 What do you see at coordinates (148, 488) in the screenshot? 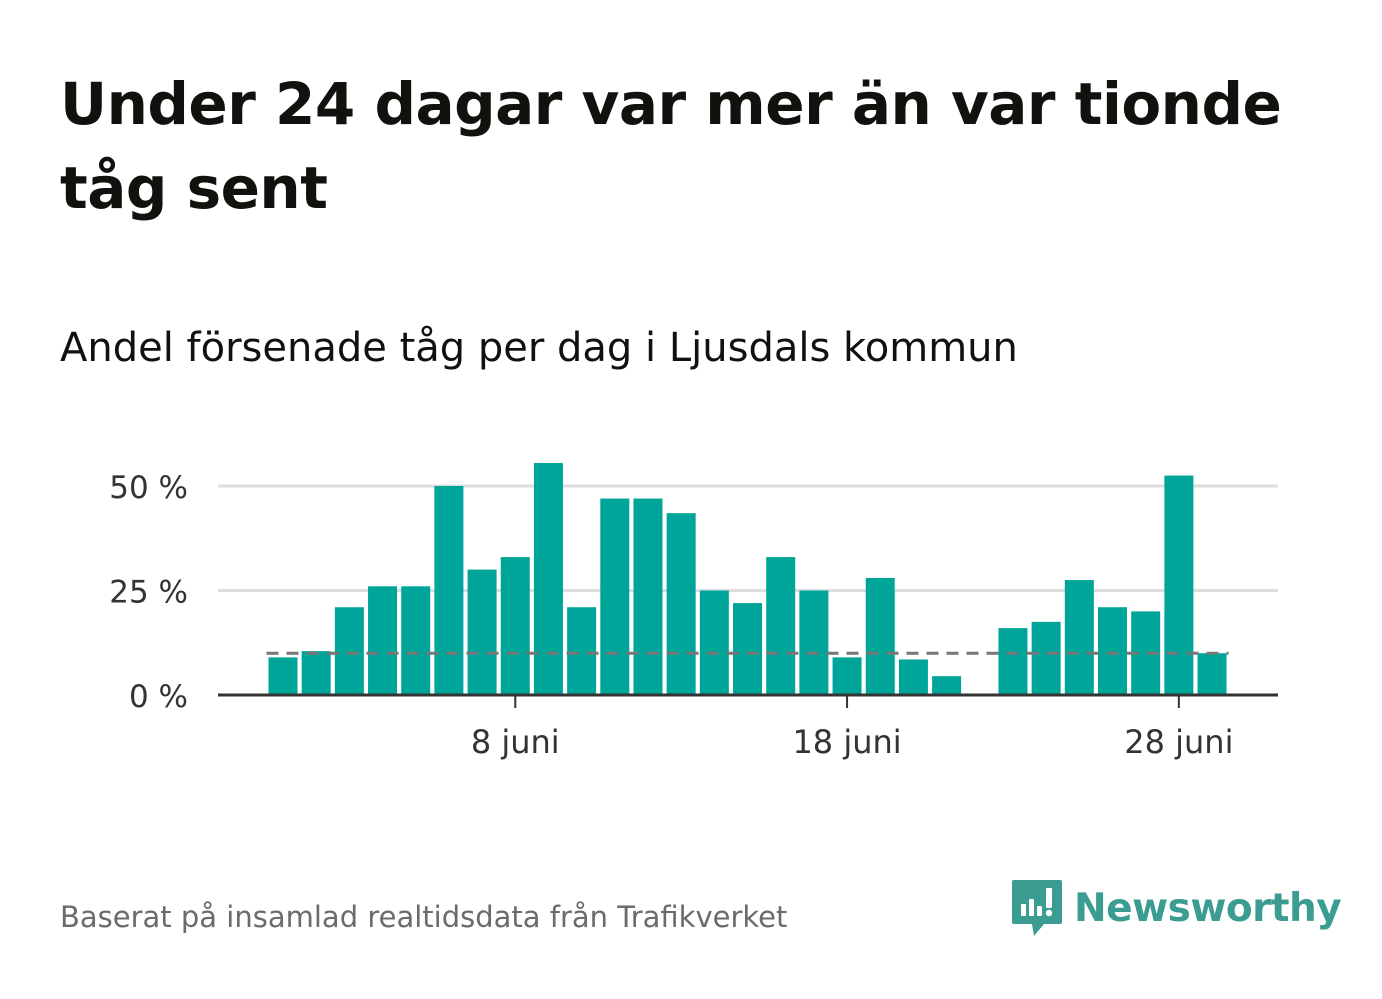
I see `y-tick-label: 50 %` at bounding box center [148, 488].